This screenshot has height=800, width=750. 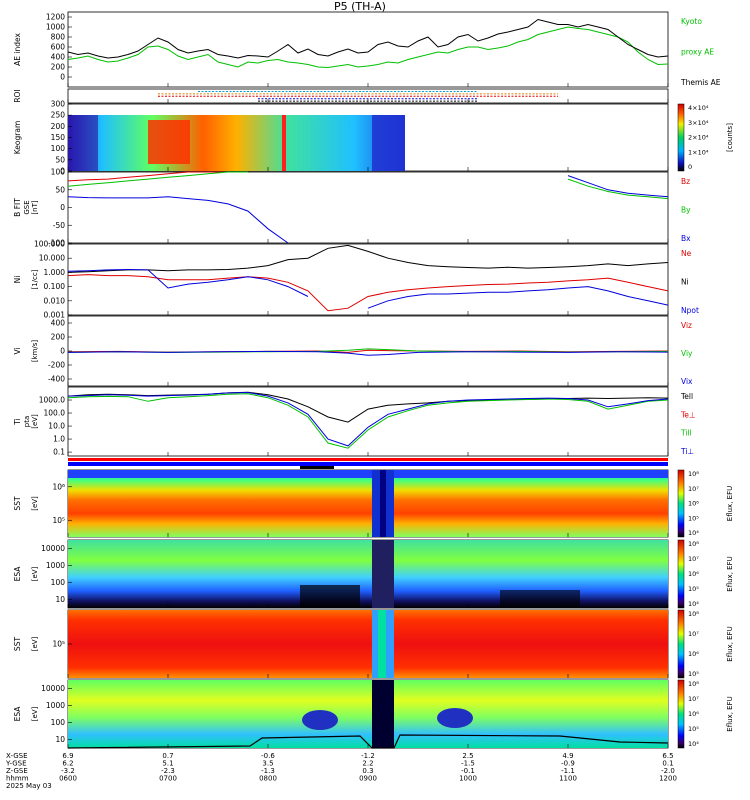 What do you see at coordinates (67, 756) in the screenshot?
I see `x-tick-value: 6.9` at bounding box center [67, 756].